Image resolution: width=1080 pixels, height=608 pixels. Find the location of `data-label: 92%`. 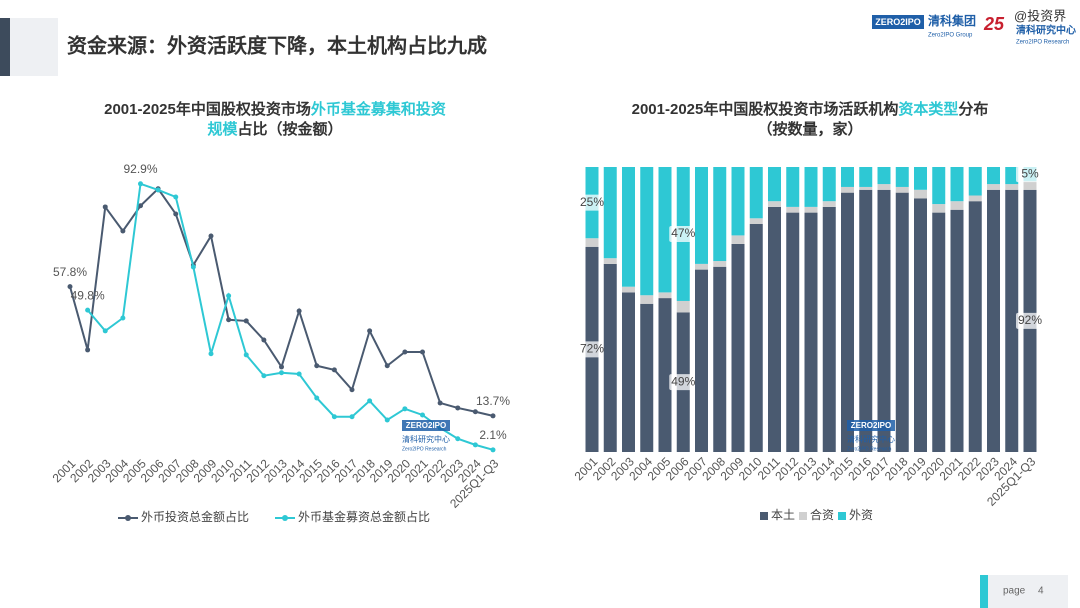

data-label: 92% is located at coordinates (1030, 320).